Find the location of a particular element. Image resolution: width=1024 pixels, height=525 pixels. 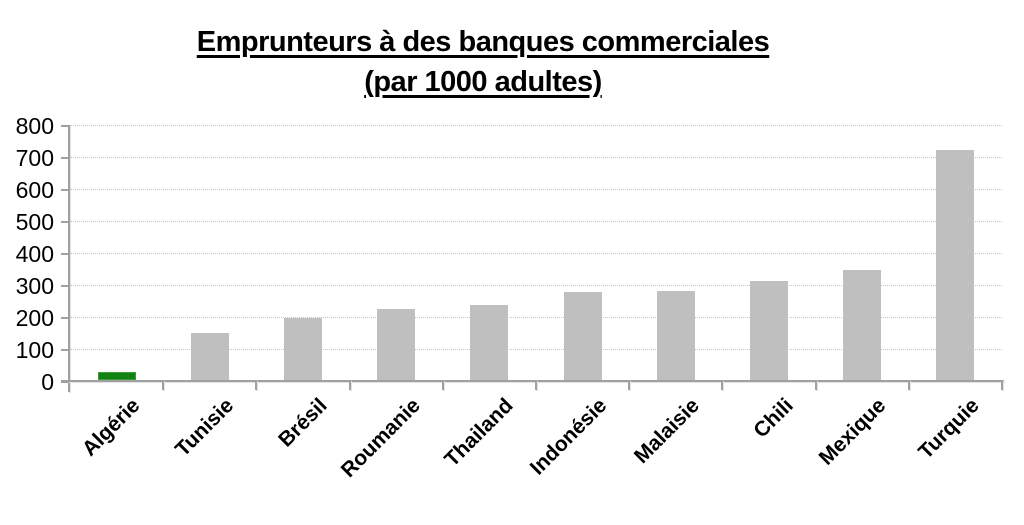

bar-turquie is located at coordinates (955, 265).